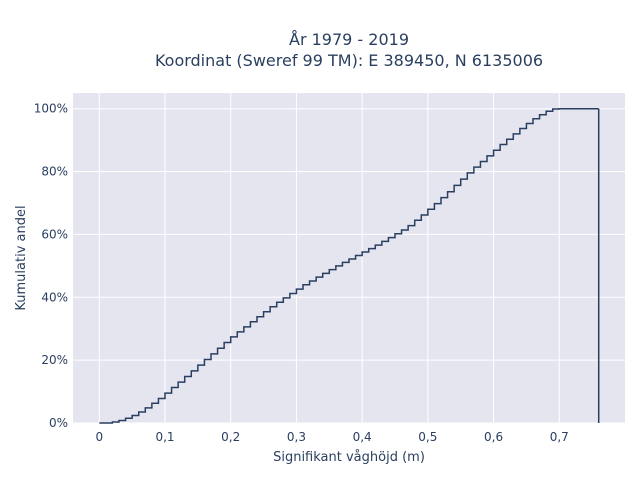  Describe the element at coordinates (51, 266) in the screenshot. I see `y-tick-labels: 0% 20% 40% 60% 80% 100%` at that location.